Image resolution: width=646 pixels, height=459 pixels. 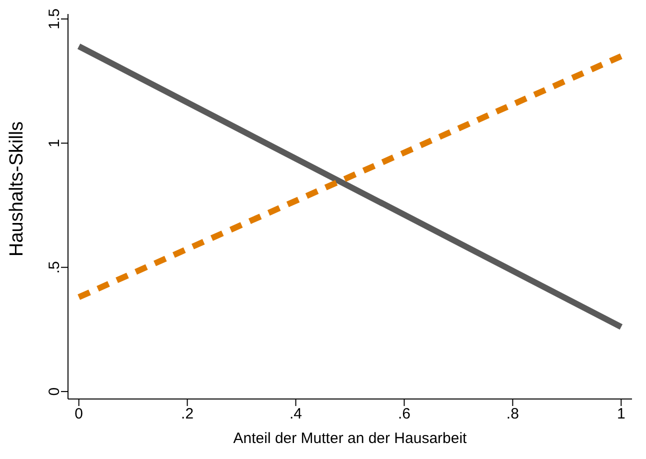 What do you see at coordinates (187, 414) in the screenshot?
I see `x-tick-label: .2` at bounding box center [187, 414].